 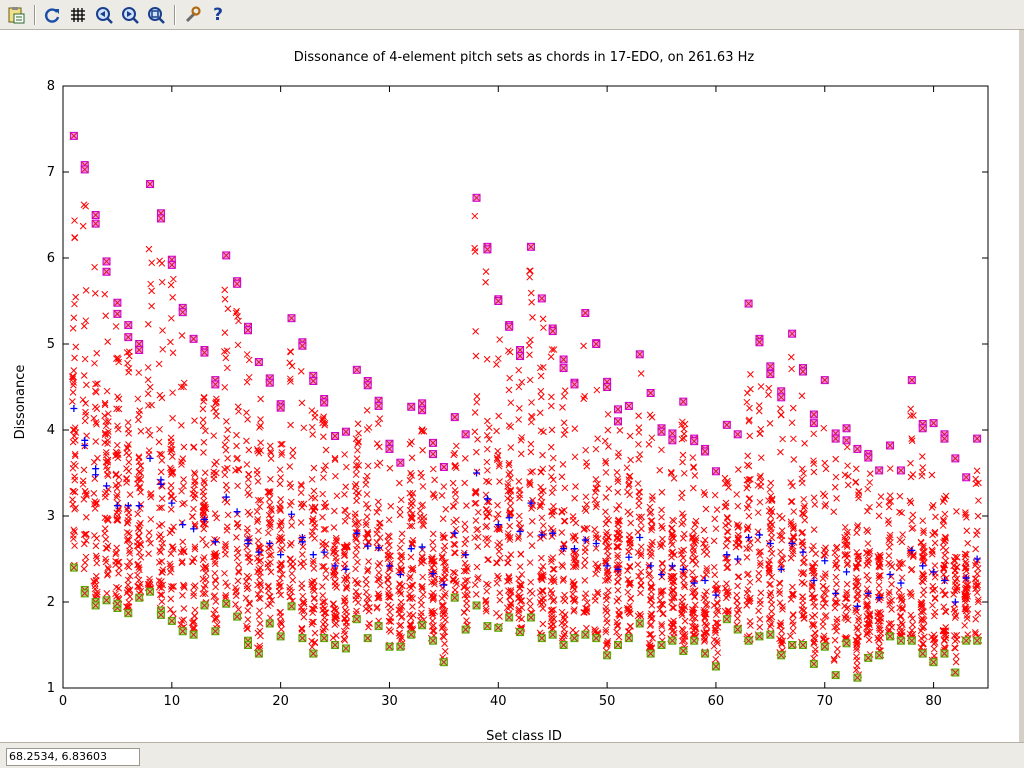 I want to click on help-button: ?, so click(x=218, y=15).